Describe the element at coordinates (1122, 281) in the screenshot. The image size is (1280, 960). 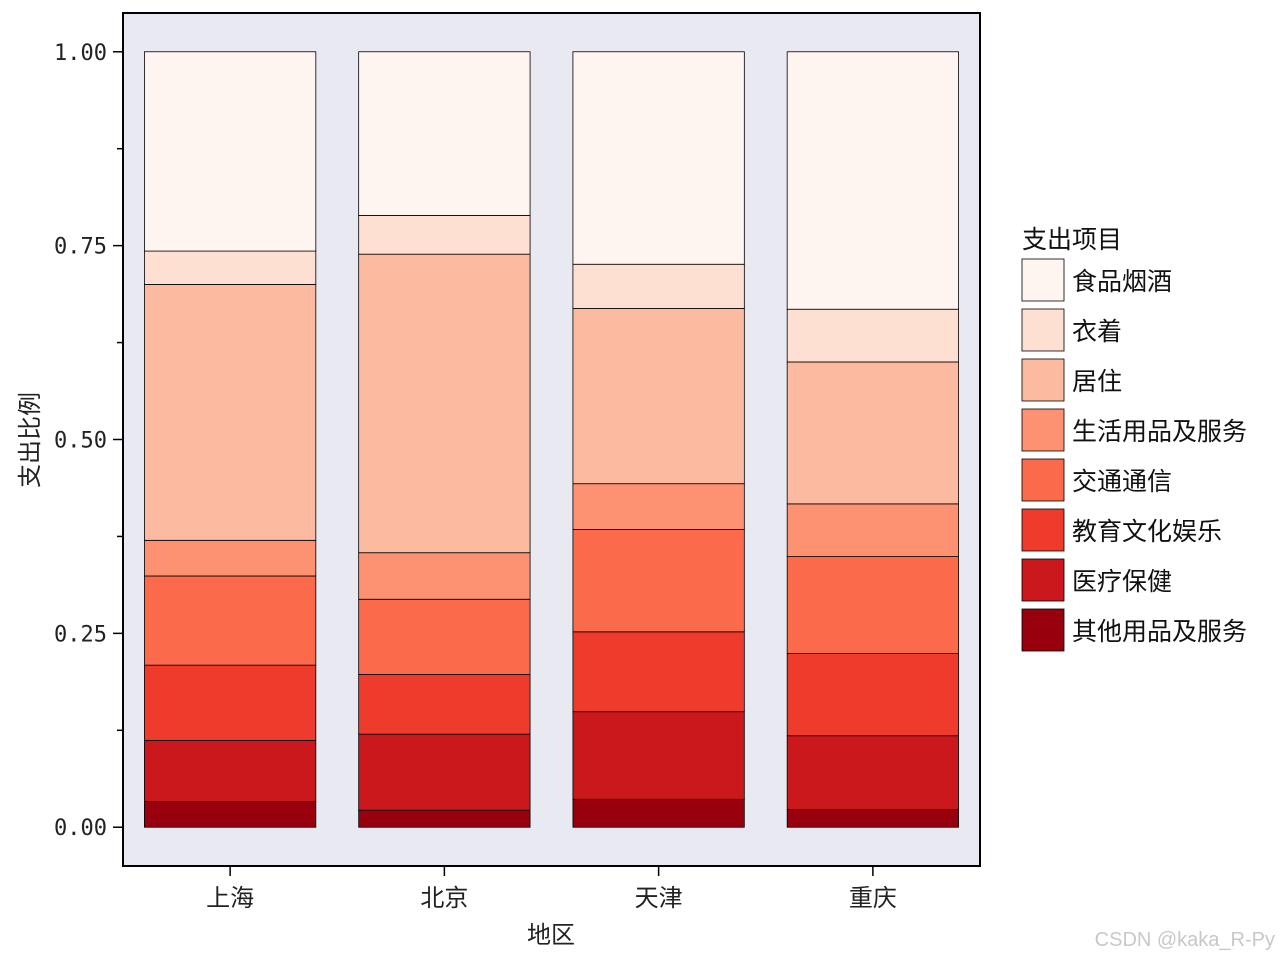
I see `legend-label: 食品烟酒` at that location.